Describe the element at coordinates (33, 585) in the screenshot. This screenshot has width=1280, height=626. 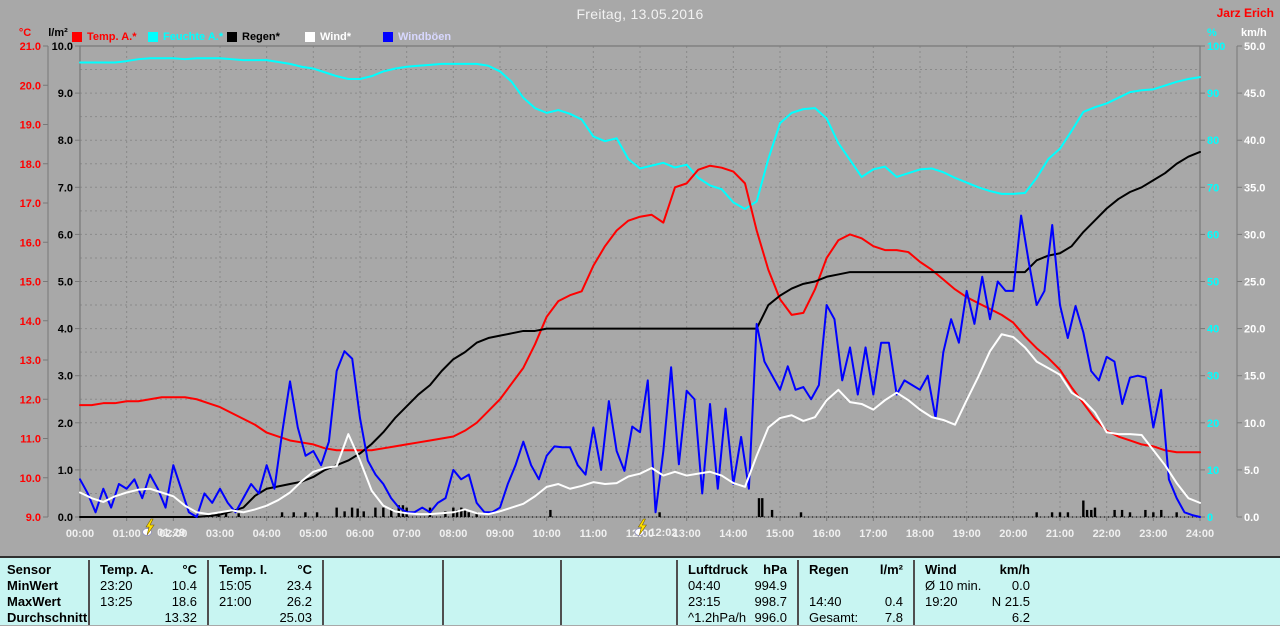
I see `row-label-minwert: MinWert` at that location.